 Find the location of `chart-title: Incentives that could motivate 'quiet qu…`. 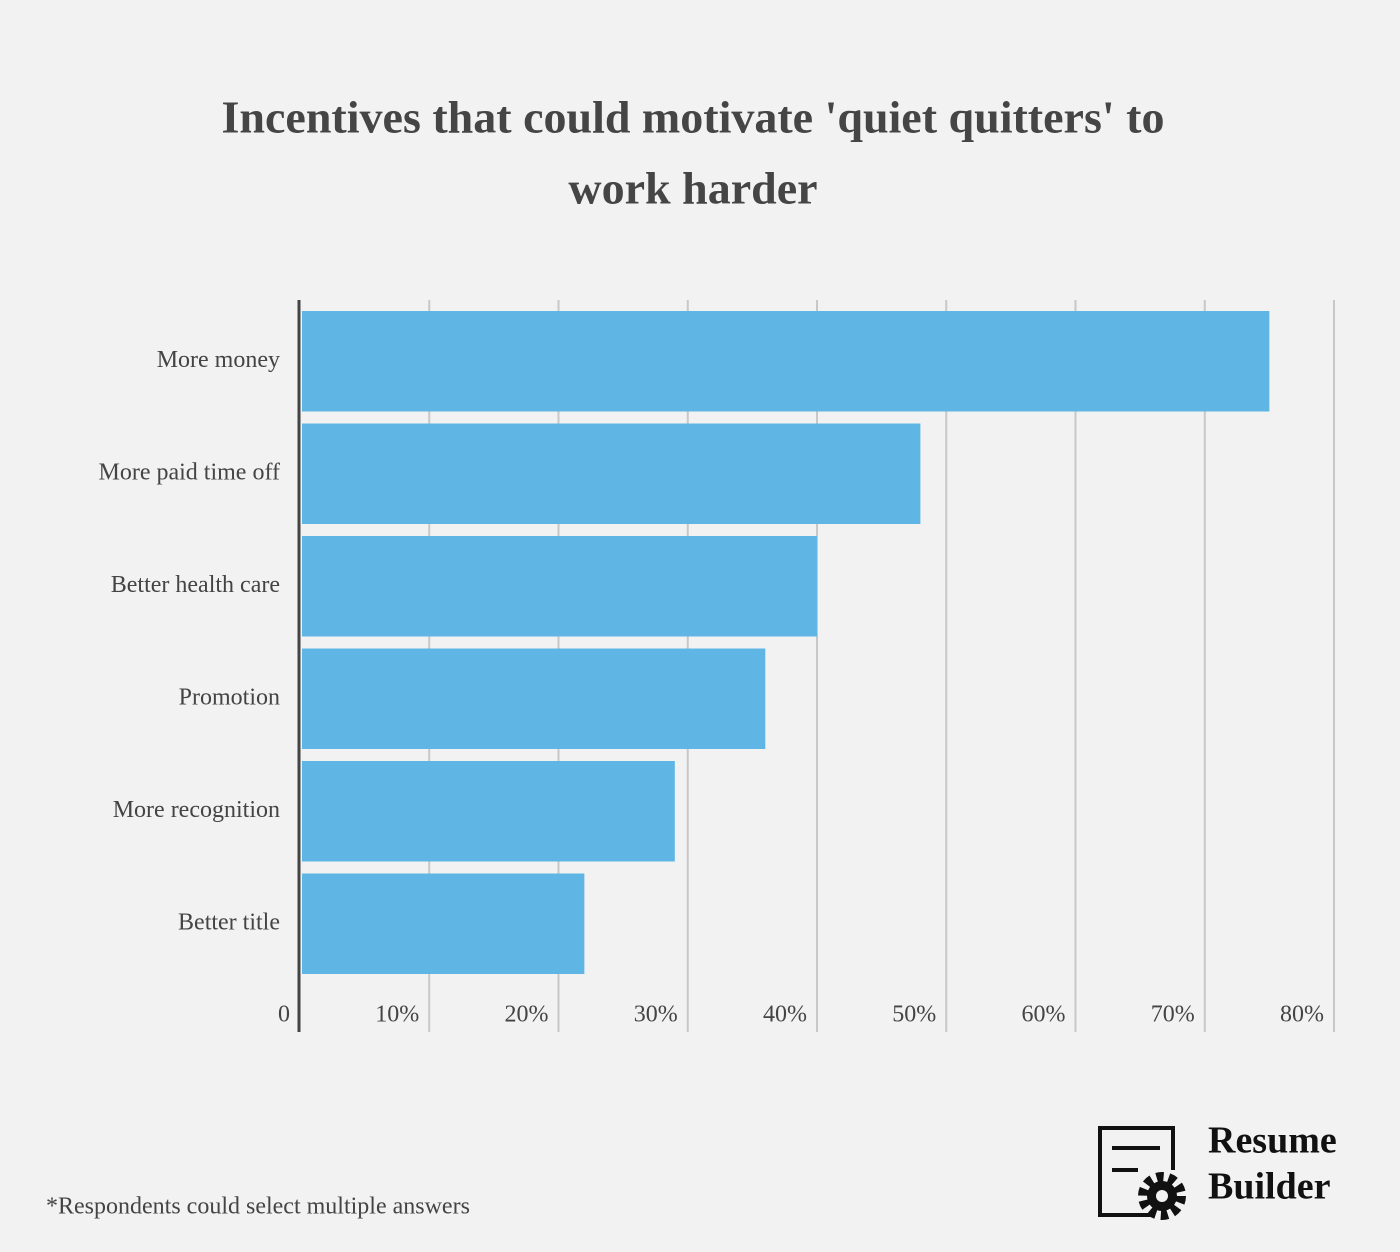

chart-title: Incentives that could motivate 'quiet qu… is located at coordinates (693, 117).